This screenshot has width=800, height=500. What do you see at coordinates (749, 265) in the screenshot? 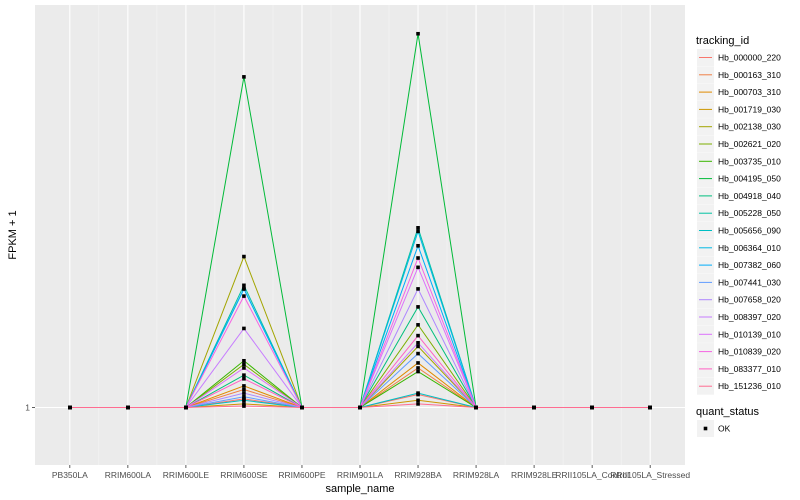
I see `legend-label: Hb_007382_060` at bounding box center [749, 265].